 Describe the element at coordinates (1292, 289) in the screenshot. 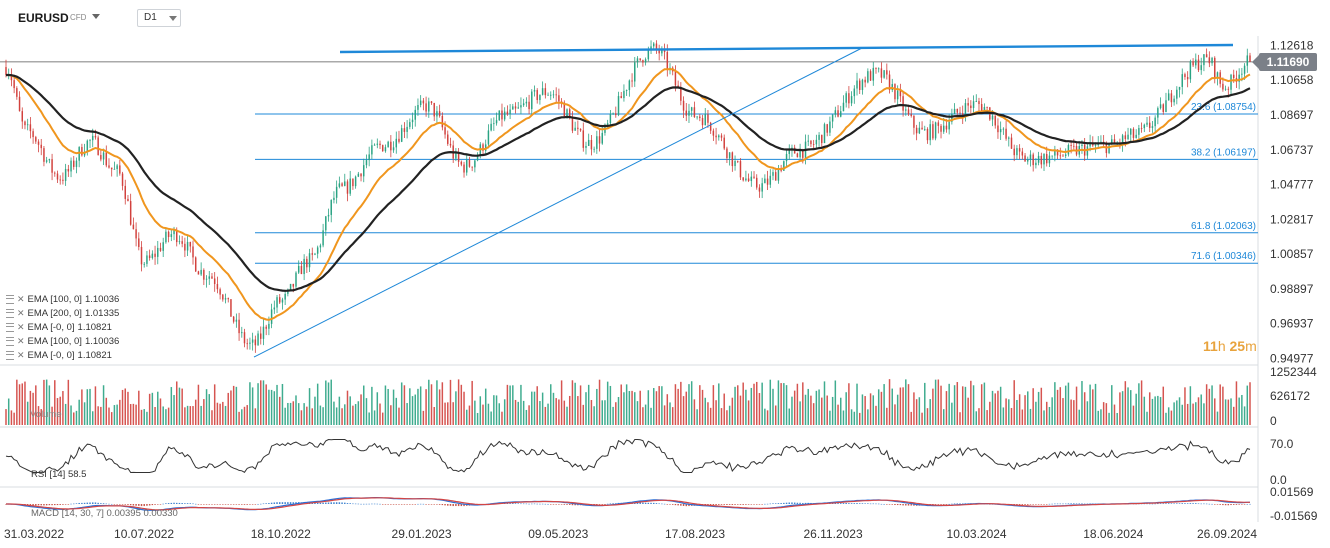

I see `price-tick-label: 0.98897` at that location.